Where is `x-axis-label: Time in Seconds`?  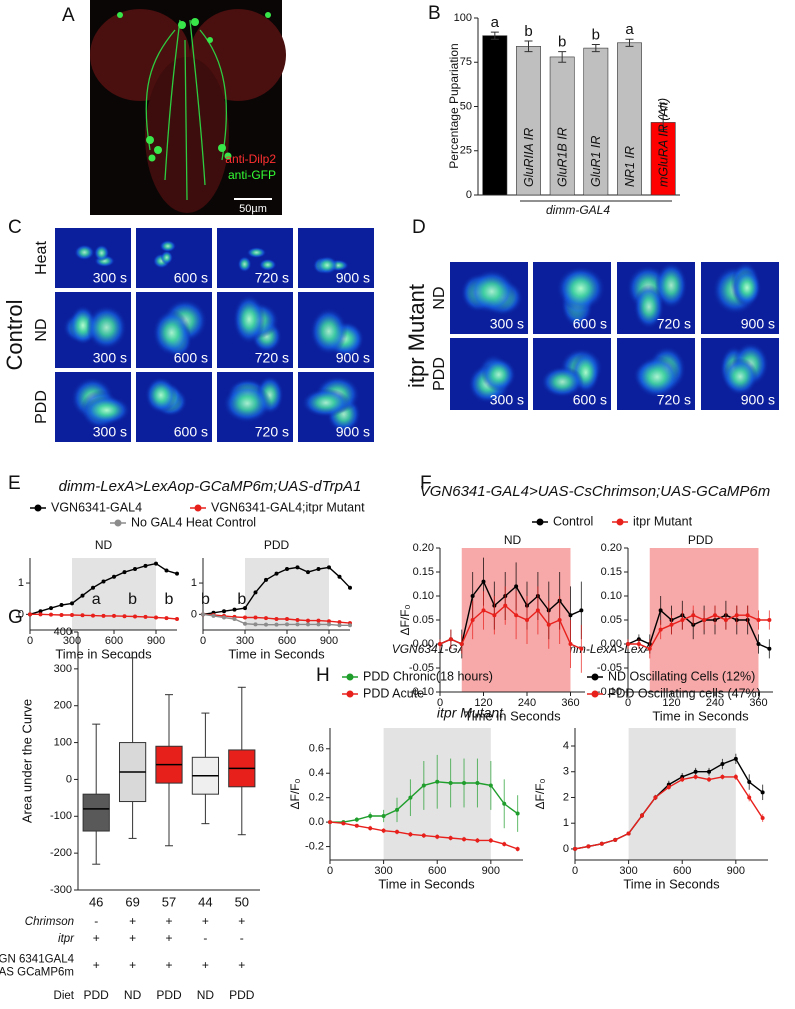
x-axis-label: Time in Seconds is located at coordinates (671, 883).